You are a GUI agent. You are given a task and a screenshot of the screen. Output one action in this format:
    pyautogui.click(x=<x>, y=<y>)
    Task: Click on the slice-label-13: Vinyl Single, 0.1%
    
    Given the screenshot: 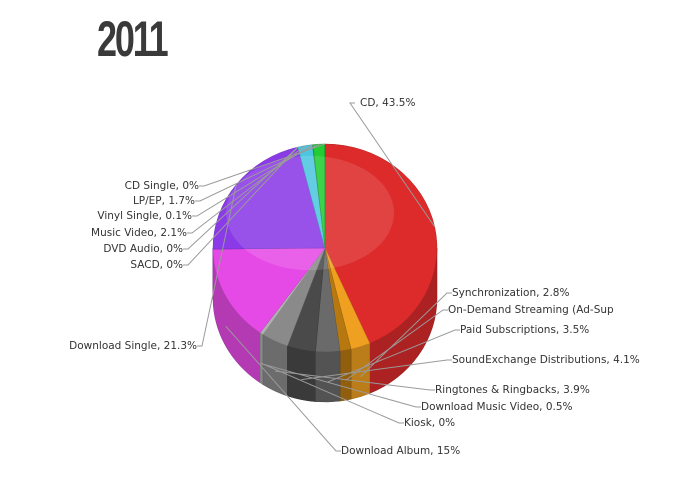 What is the action you would take?
    pyautogui.click(x=144, y=216)
    